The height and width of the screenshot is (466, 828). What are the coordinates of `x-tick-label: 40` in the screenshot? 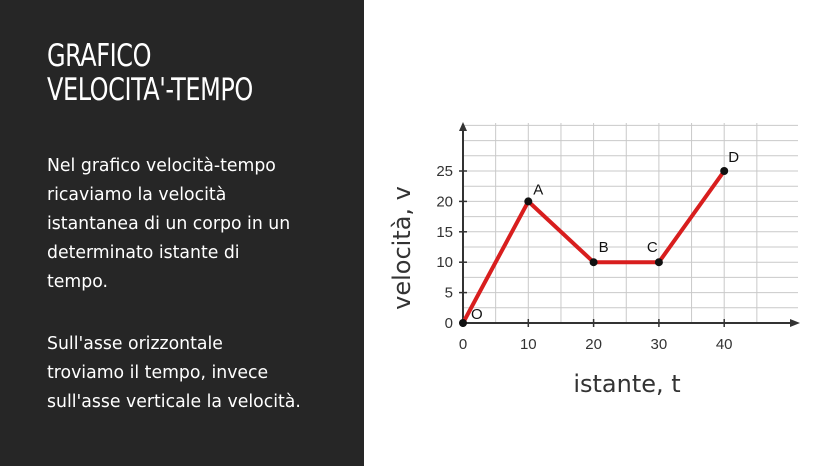 It's located at (724, 344).